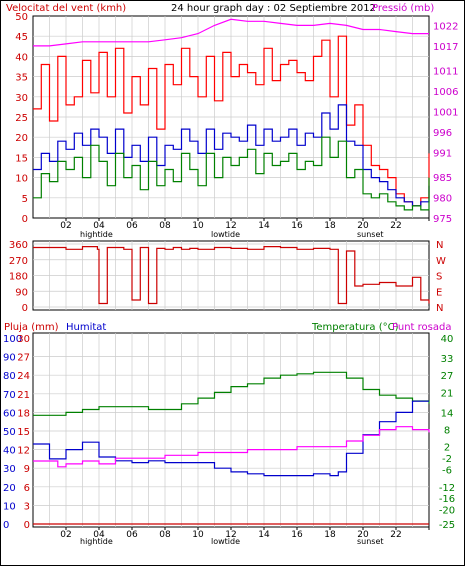 Image resolution: width=465 pixels, height=566 pixels. What do you see at coordinates (31, 327) in the screenshot?
I see `rain-axis-title: Pluja (mm)` at bounding box center [31, 327].